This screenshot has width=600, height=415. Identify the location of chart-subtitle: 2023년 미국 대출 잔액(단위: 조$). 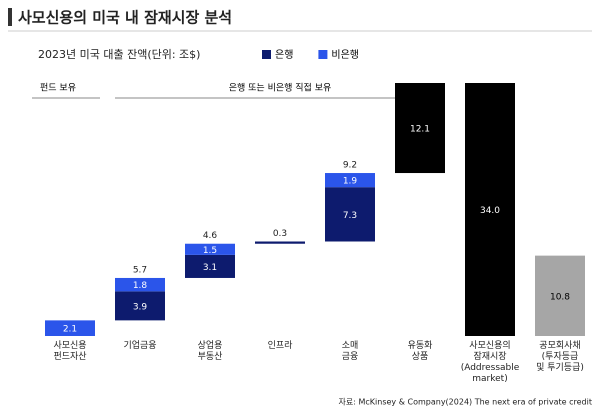
(119, 54).